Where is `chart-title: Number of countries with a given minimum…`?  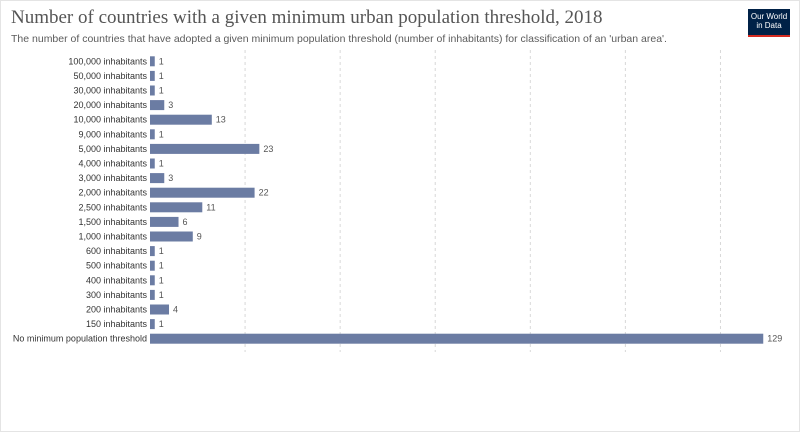 chart-title: Number of countries with a given minimum… is located at coordinates (307, 17).